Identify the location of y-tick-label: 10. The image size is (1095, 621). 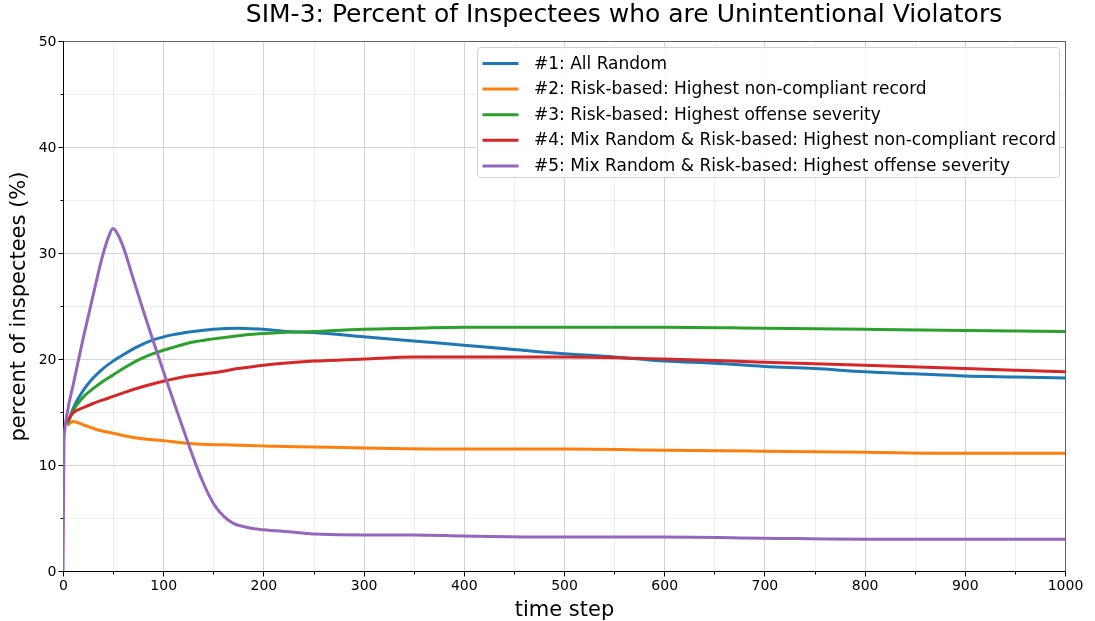
(47, 464).